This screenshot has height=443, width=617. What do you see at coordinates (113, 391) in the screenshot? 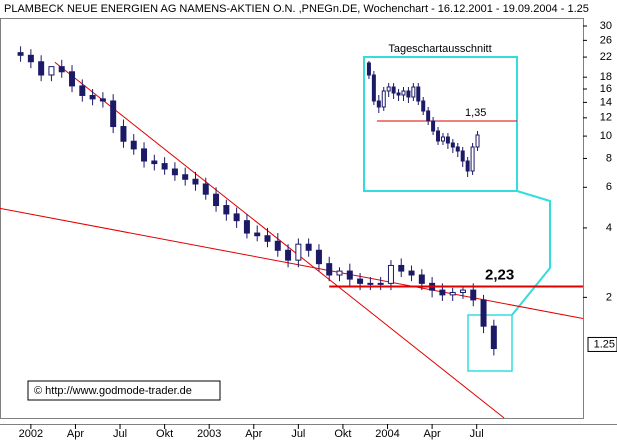
I see `copyright: © http://www.godmode-trader.de` at bounding box center [113, 391].